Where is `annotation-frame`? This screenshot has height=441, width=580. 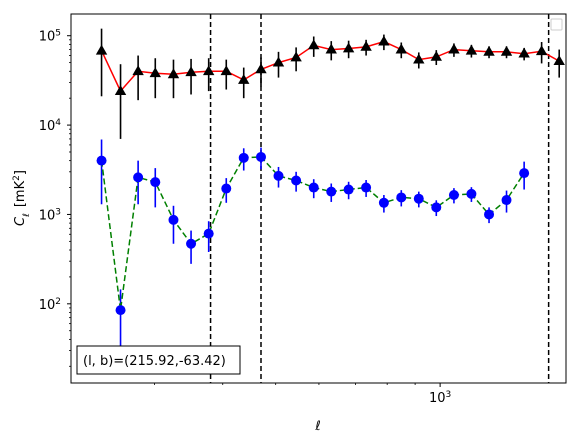
annotation-frame is located at coordinates (158, 360).